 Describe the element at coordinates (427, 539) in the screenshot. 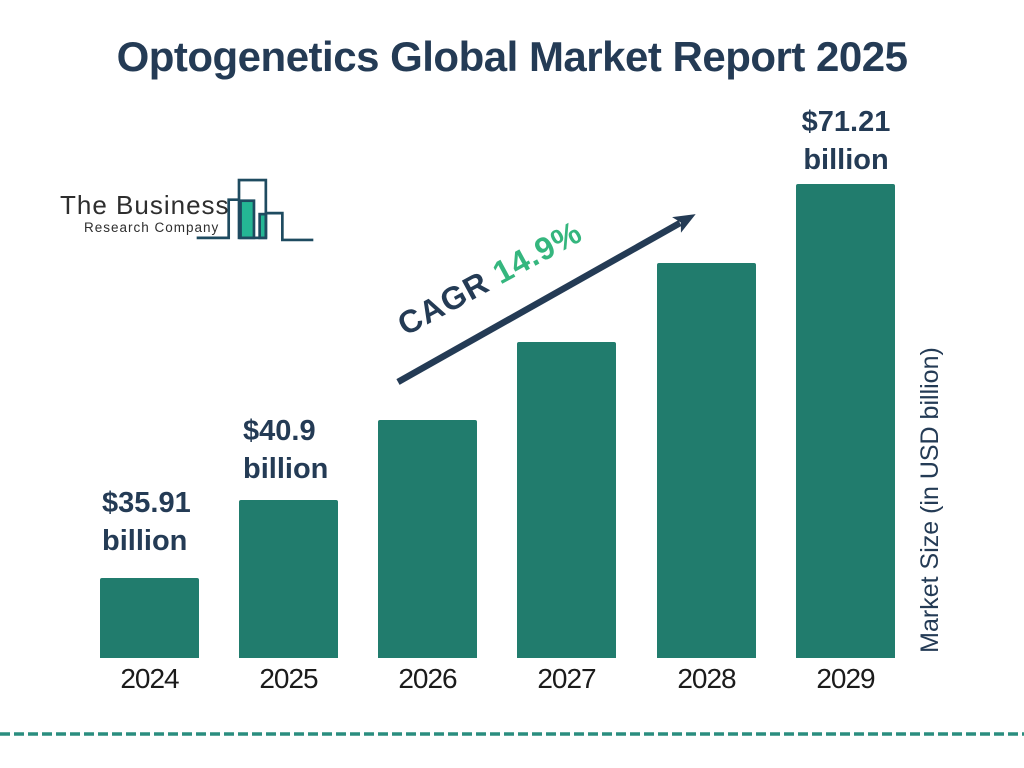

I see `bar-2026` at that location.